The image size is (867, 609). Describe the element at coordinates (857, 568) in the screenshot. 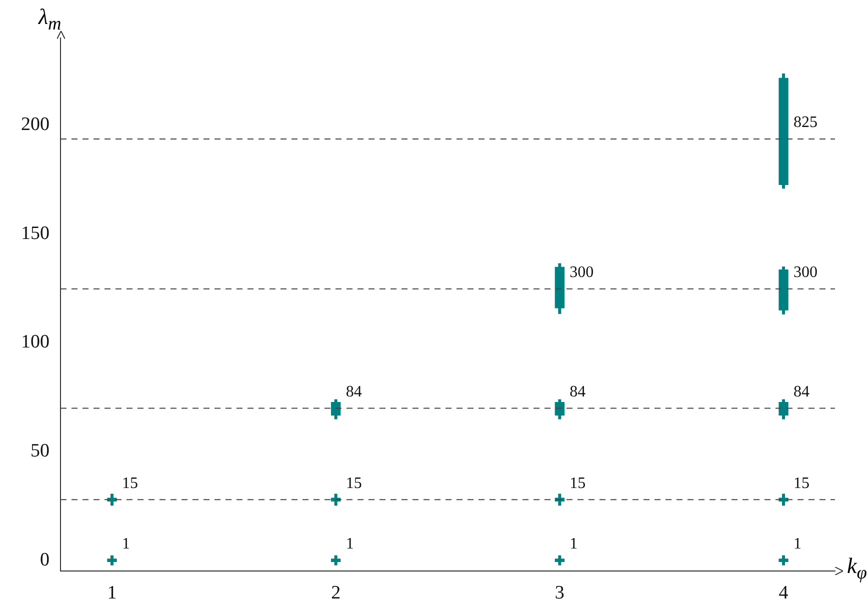

I see `x-axis-title: k$_{φ}$` at that location.